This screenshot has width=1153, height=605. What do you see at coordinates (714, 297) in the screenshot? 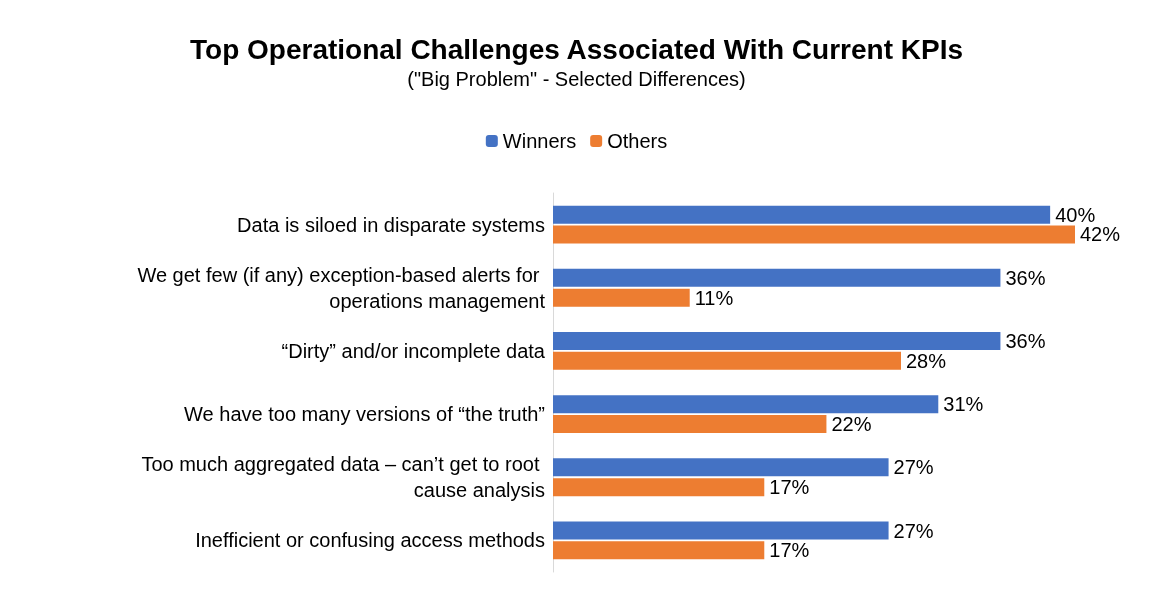
I see `data-label: 11%` at bounding box center [714, 297].